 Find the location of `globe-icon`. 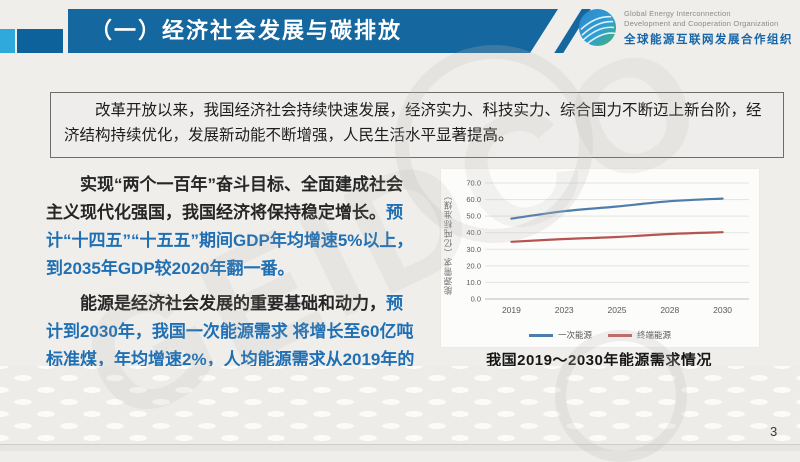

globe-icon is located at coordinates (597, 27).